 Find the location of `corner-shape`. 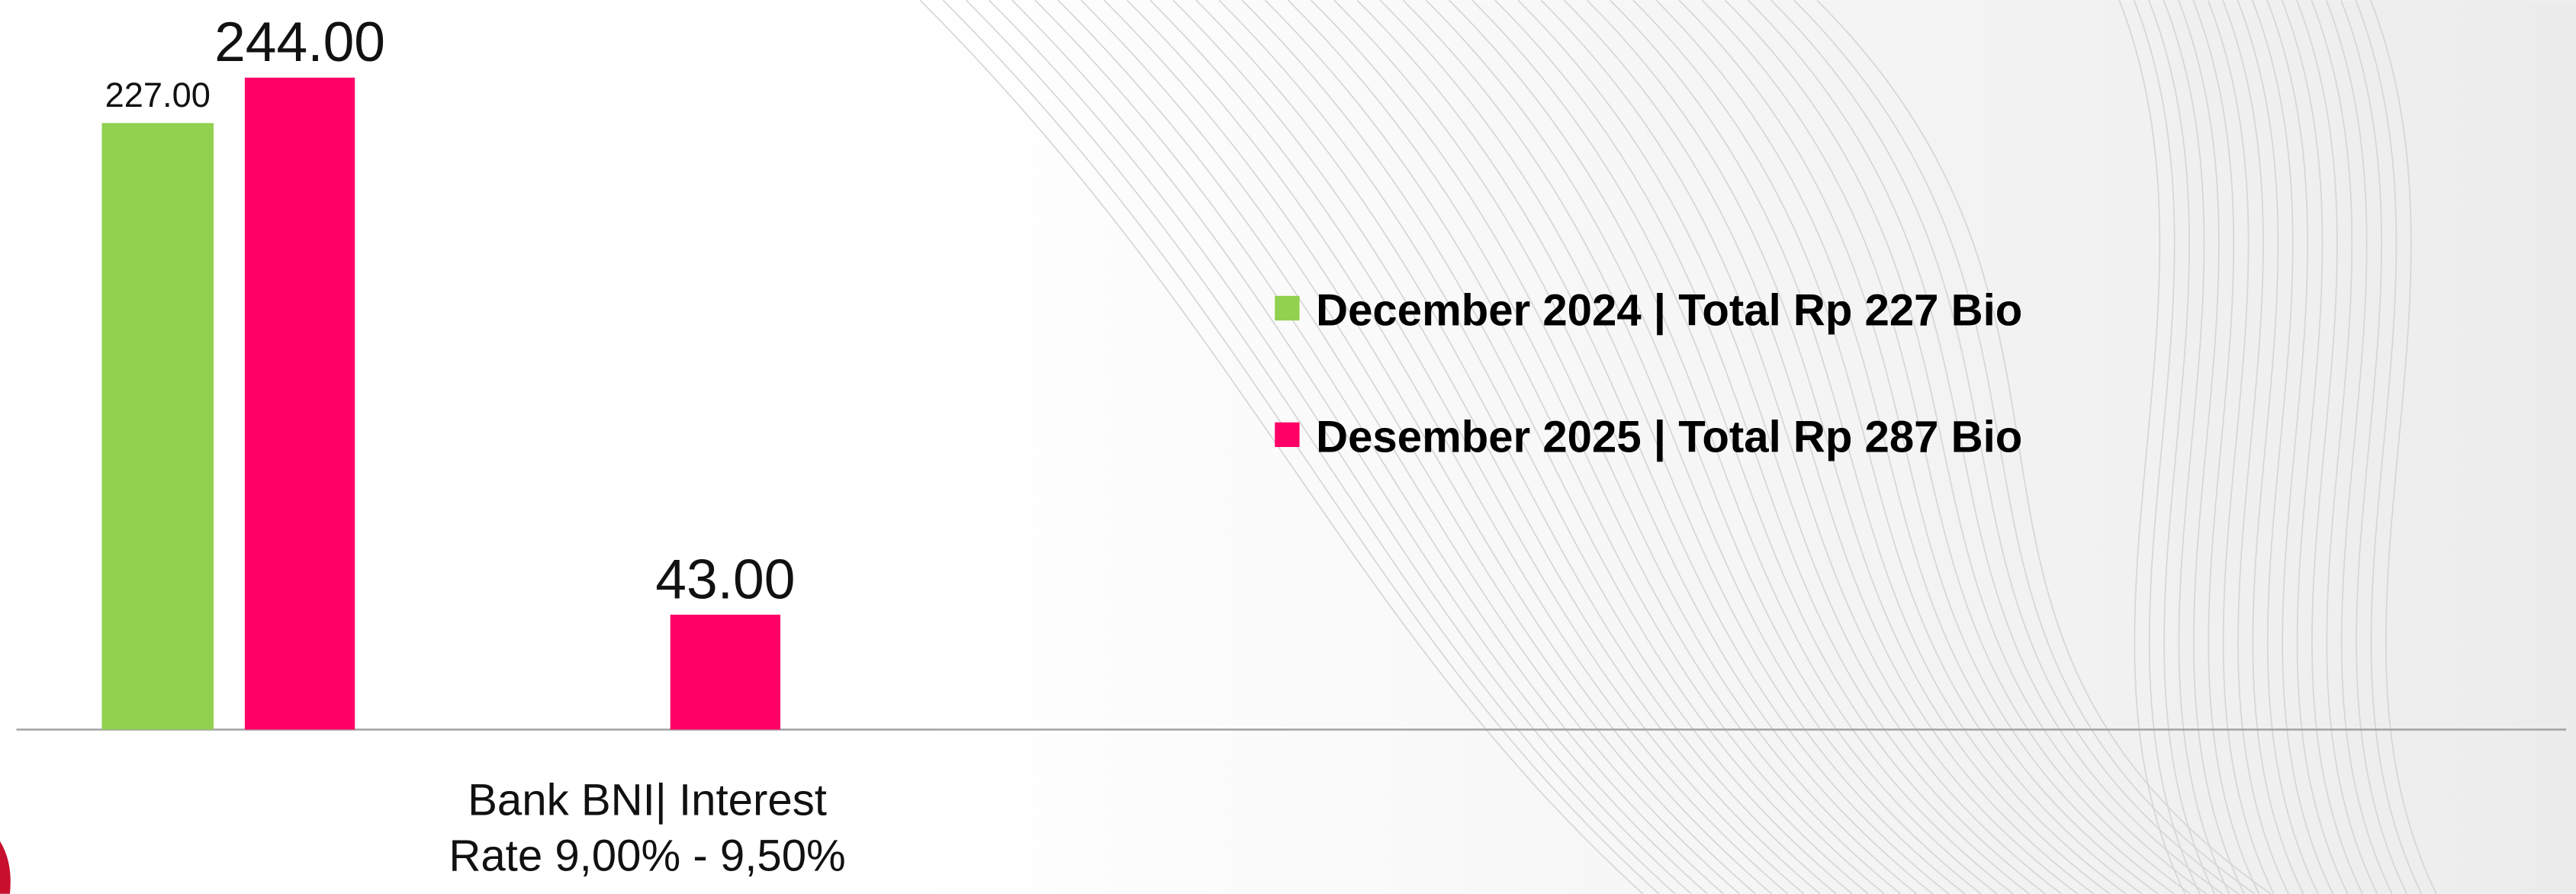

corner-shape is located at coordinates (6, 867).